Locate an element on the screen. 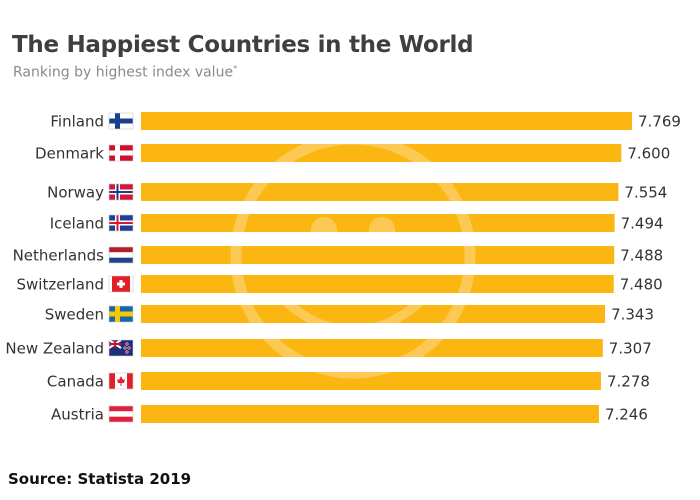 The image size is (700, 500). denmark-flag-icon is located at coordinates (121, 153).